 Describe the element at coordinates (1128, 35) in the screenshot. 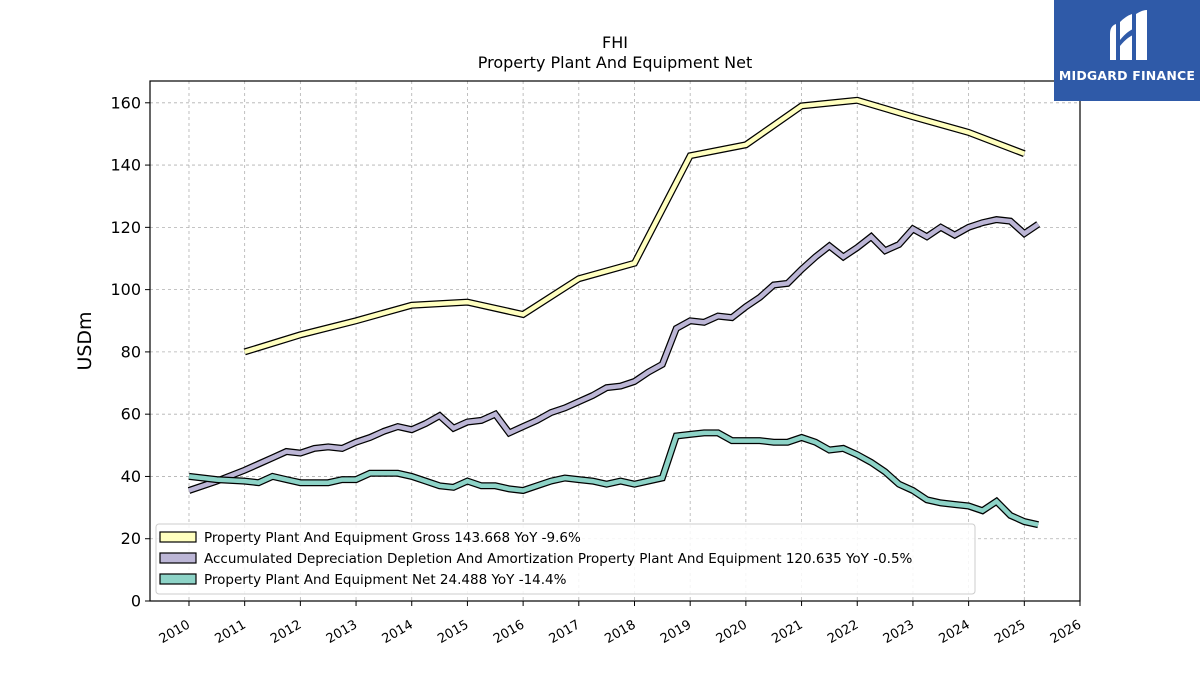

I see `mf-monogram-icon` at that location.